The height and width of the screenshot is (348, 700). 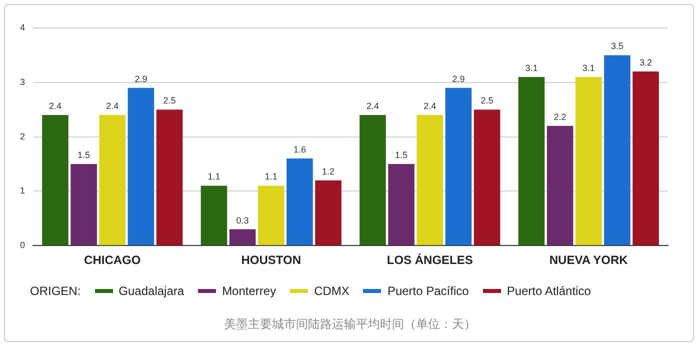 I want to click on legend-label: CDMX, so click(x=332, y=291).